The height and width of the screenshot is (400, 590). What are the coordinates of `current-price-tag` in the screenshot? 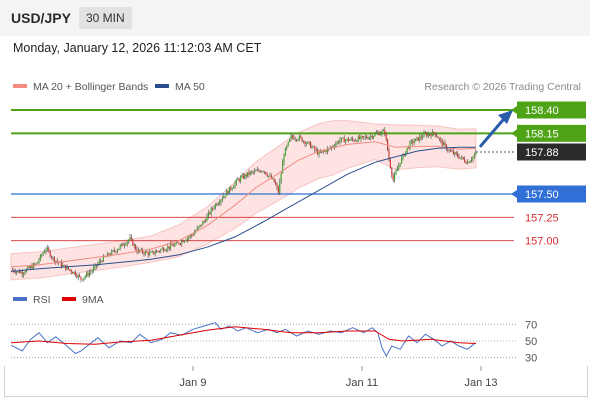 It's located at (551, 152).